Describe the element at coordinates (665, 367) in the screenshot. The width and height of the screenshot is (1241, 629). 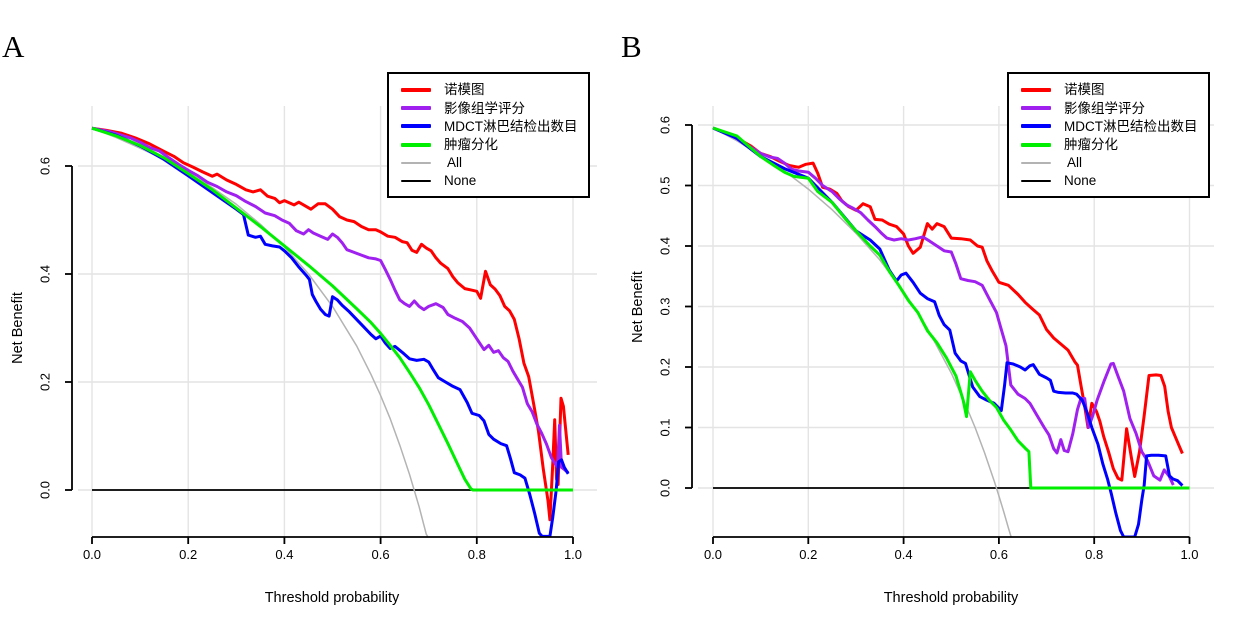
I see `y-tick-label-B-0.2: 0.2` at that location.